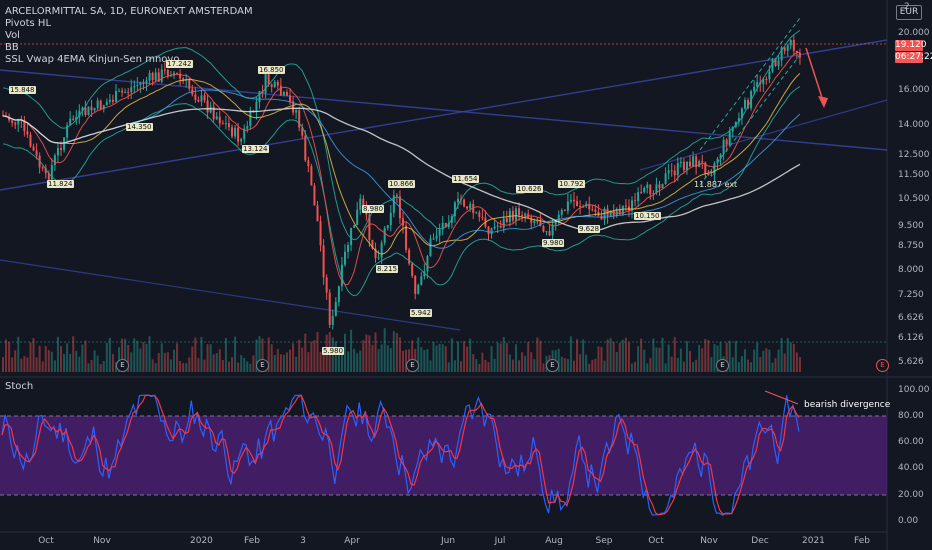 This screenshot has width=932, height=550. I want to click on pivot-label: 16.850, so click(271, 70).